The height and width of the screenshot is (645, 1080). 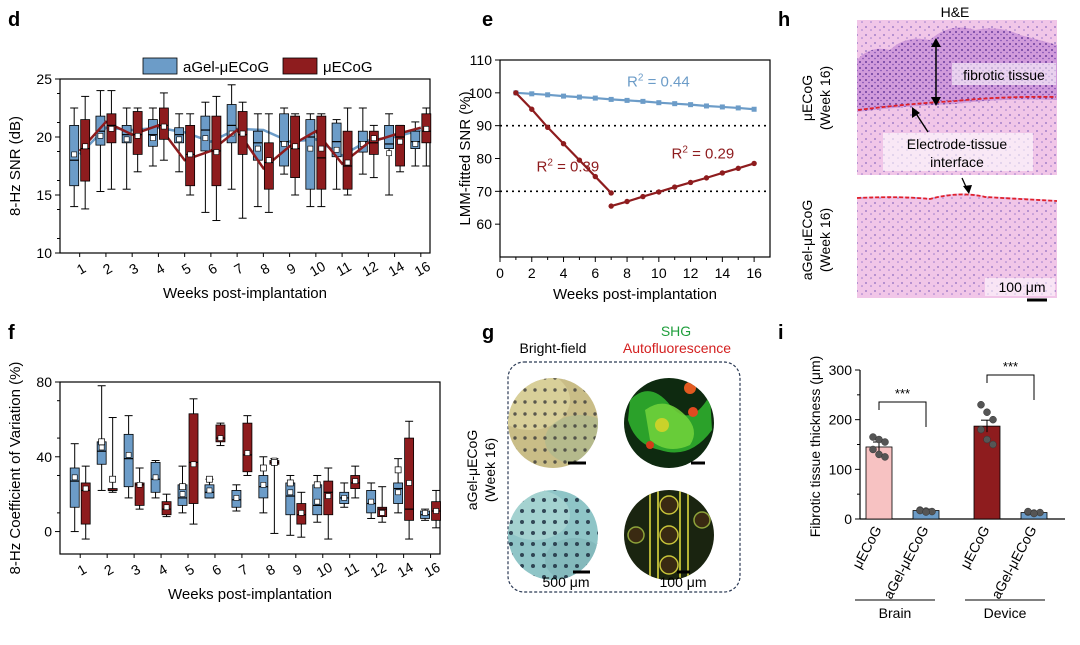 I want to click on shg-image-top, so click(x=669, y=423).